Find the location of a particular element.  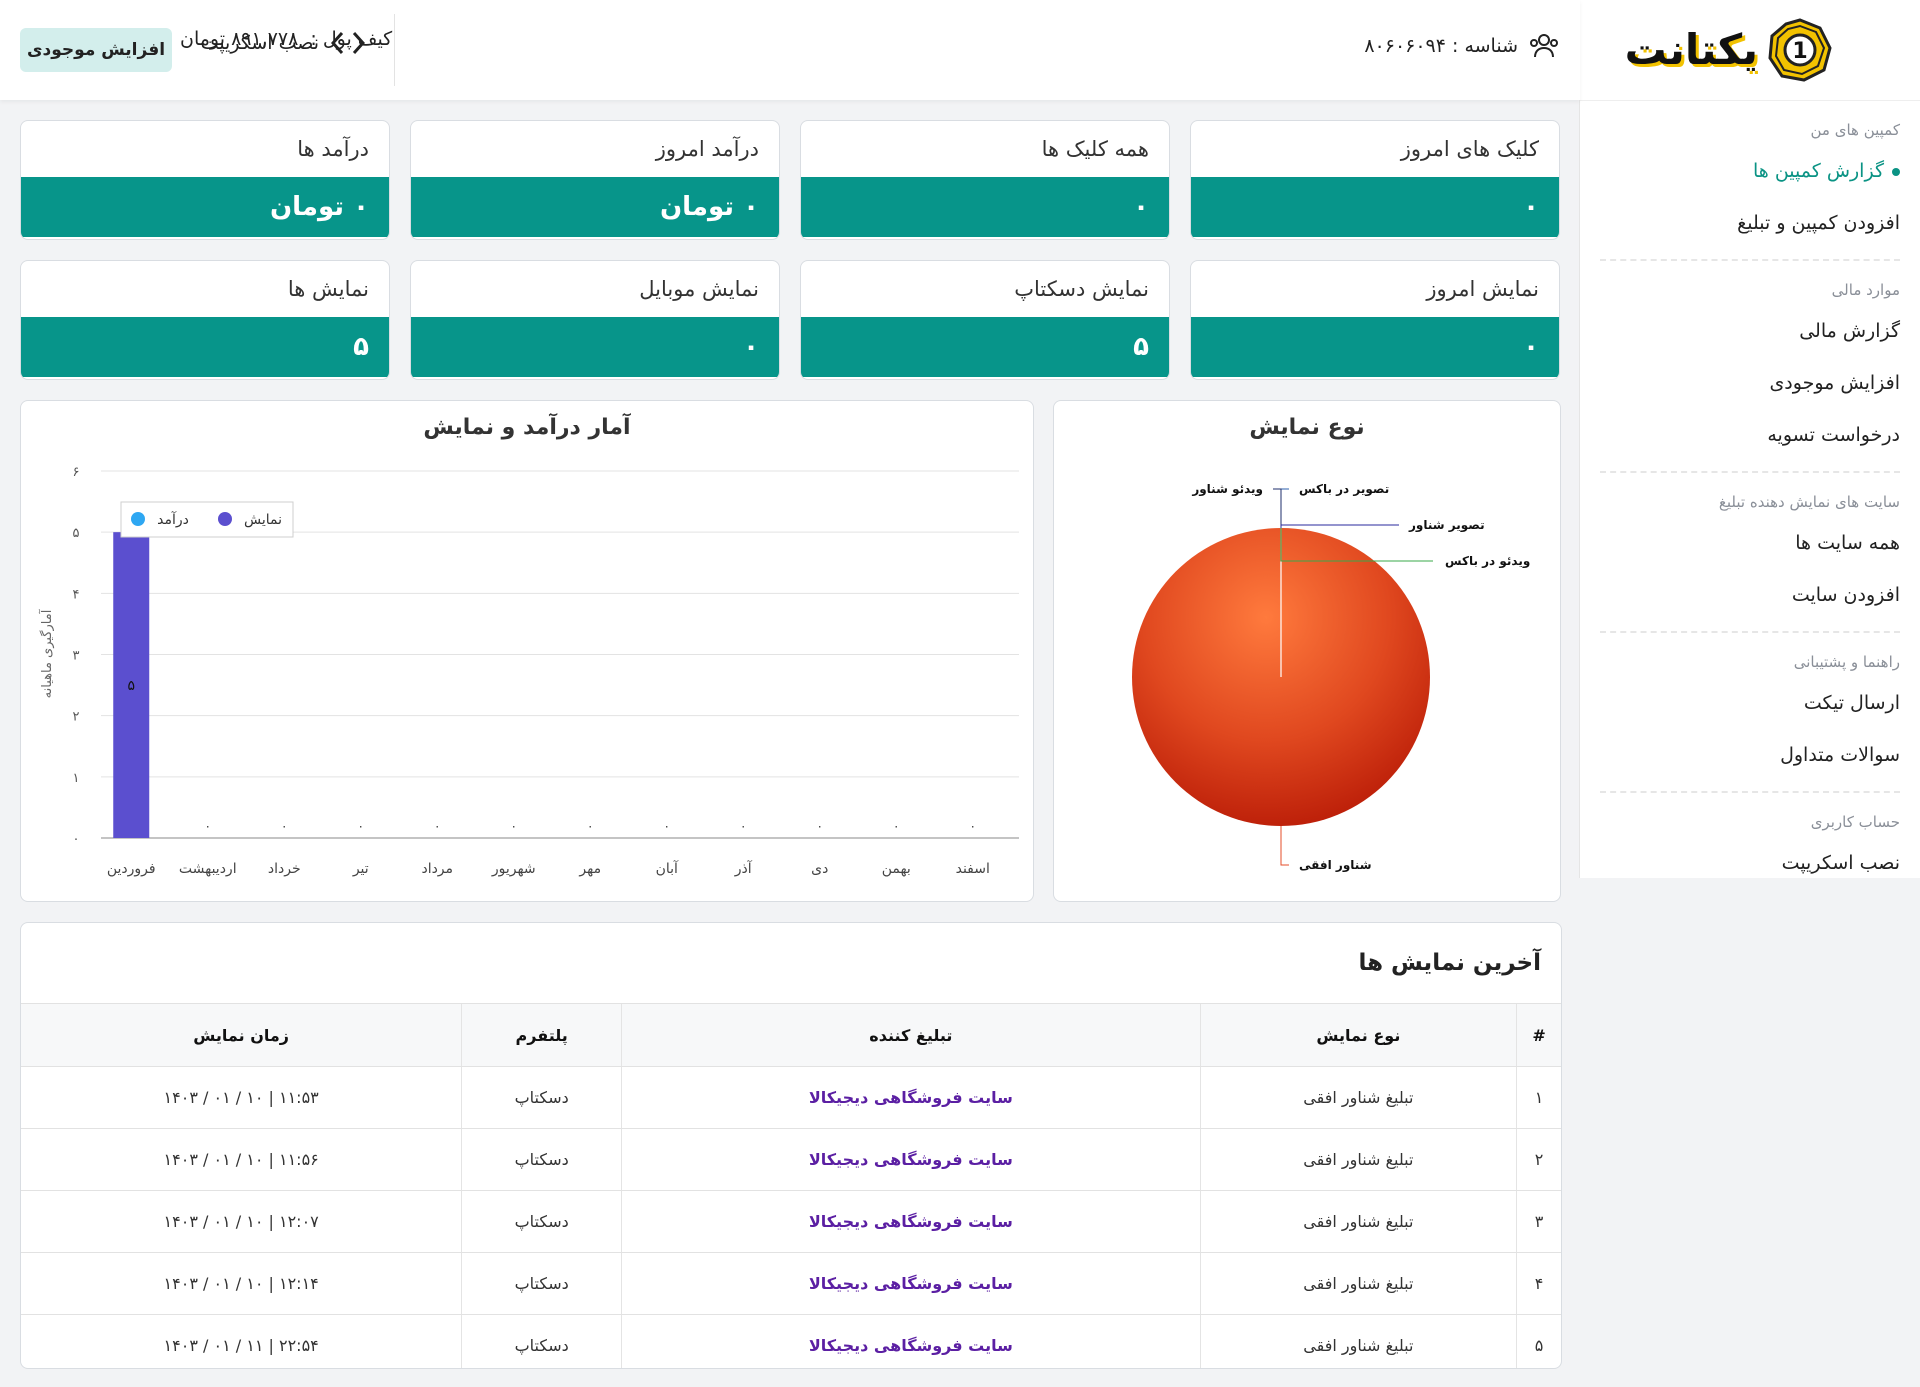

x-tick-label: خرداد is located at coordinates (284, 869).